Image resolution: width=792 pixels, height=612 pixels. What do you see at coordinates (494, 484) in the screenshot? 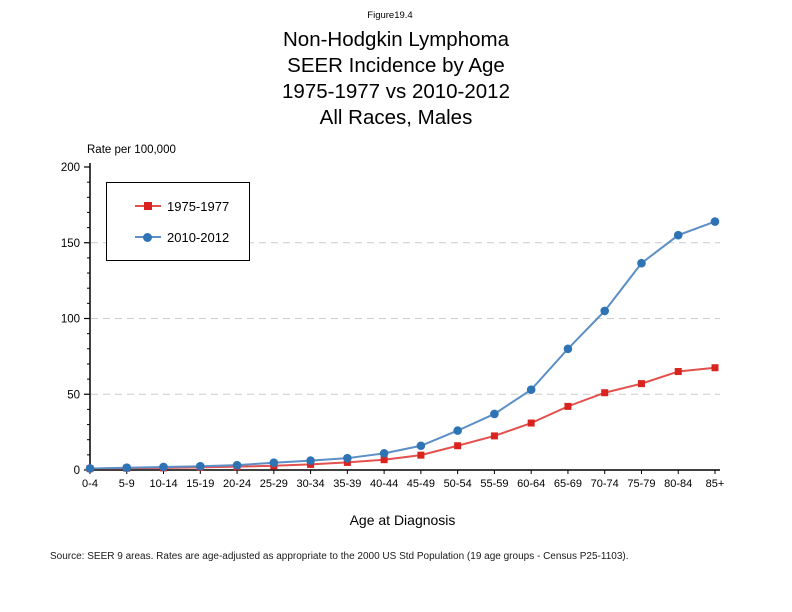
I see `x-tick-label: 55-59` at bounding box center [494, 484].